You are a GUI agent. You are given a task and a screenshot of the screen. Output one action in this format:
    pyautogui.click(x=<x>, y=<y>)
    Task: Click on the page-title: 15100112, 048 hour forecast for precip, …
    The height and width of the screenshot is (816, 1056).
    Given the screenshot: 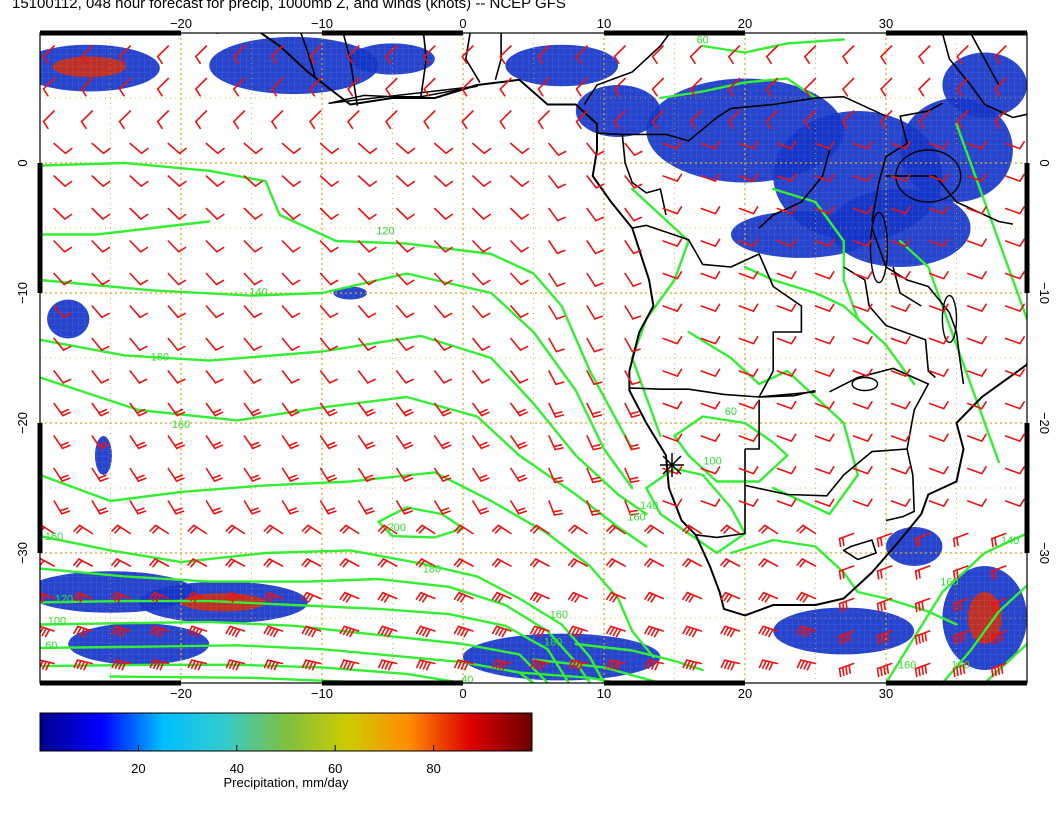 What is the action you would take?
    pyautogui.click(x=289, y=6)
    